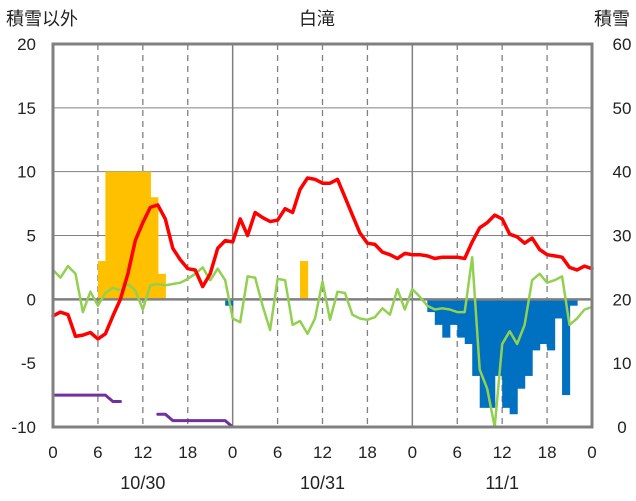  I want to click on chart-title: 白滝, so click(317, 19).